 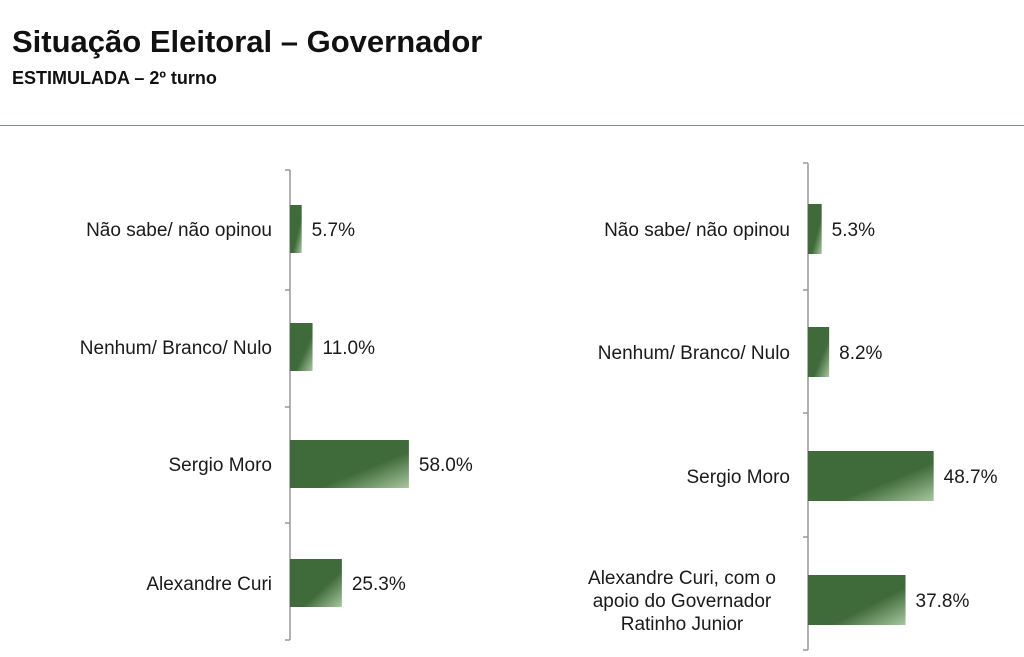 I want to click on category-label: Alexandre Curi, so click(x=209, y=584).